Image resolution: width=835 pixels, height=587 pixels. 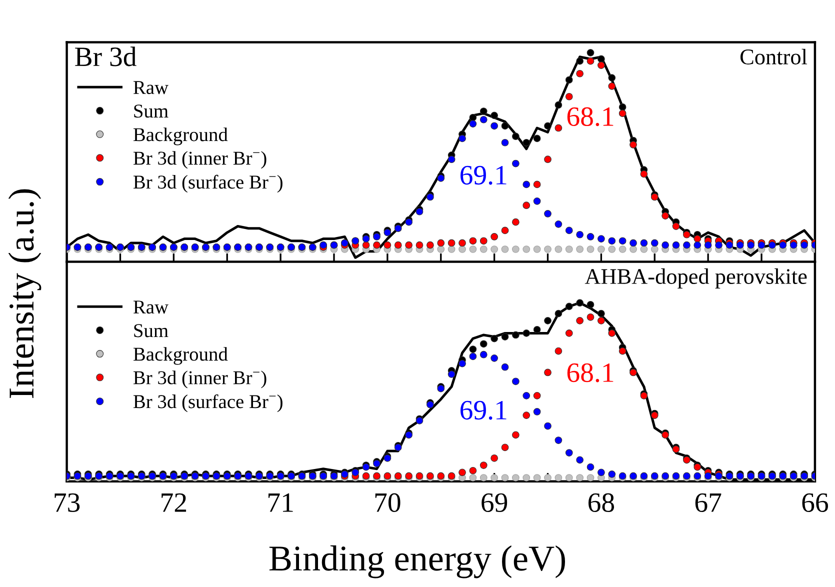 What do you see at coordinates (387, 502) in the screenshot?
I see `x-tick-label: 70` at bounding box center [387, 502].